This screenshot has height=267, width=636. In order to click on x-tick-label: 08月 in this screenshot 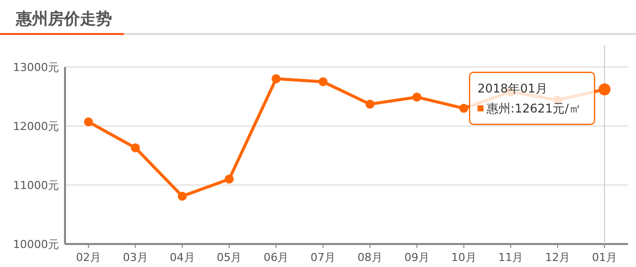, I will do `click(369, 257)`.